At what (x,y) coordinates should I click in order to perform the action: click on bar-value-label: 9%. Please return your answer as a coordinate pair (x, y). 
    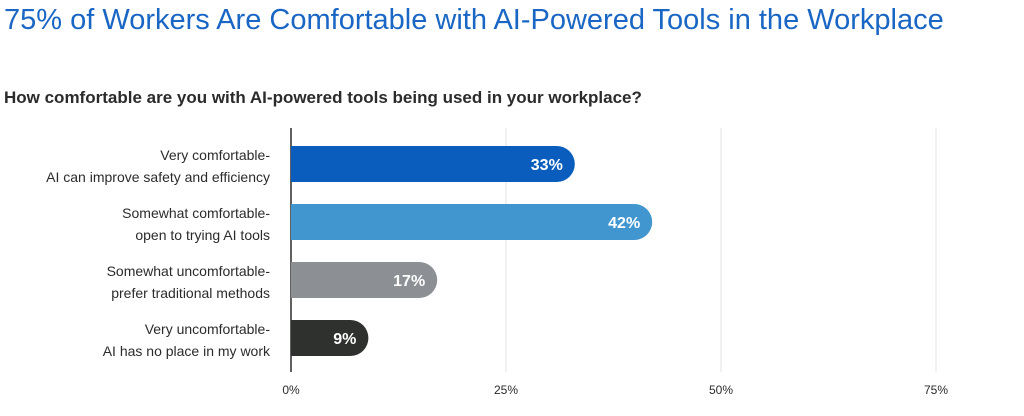
    Looking at the image, I should click on (344, 339).